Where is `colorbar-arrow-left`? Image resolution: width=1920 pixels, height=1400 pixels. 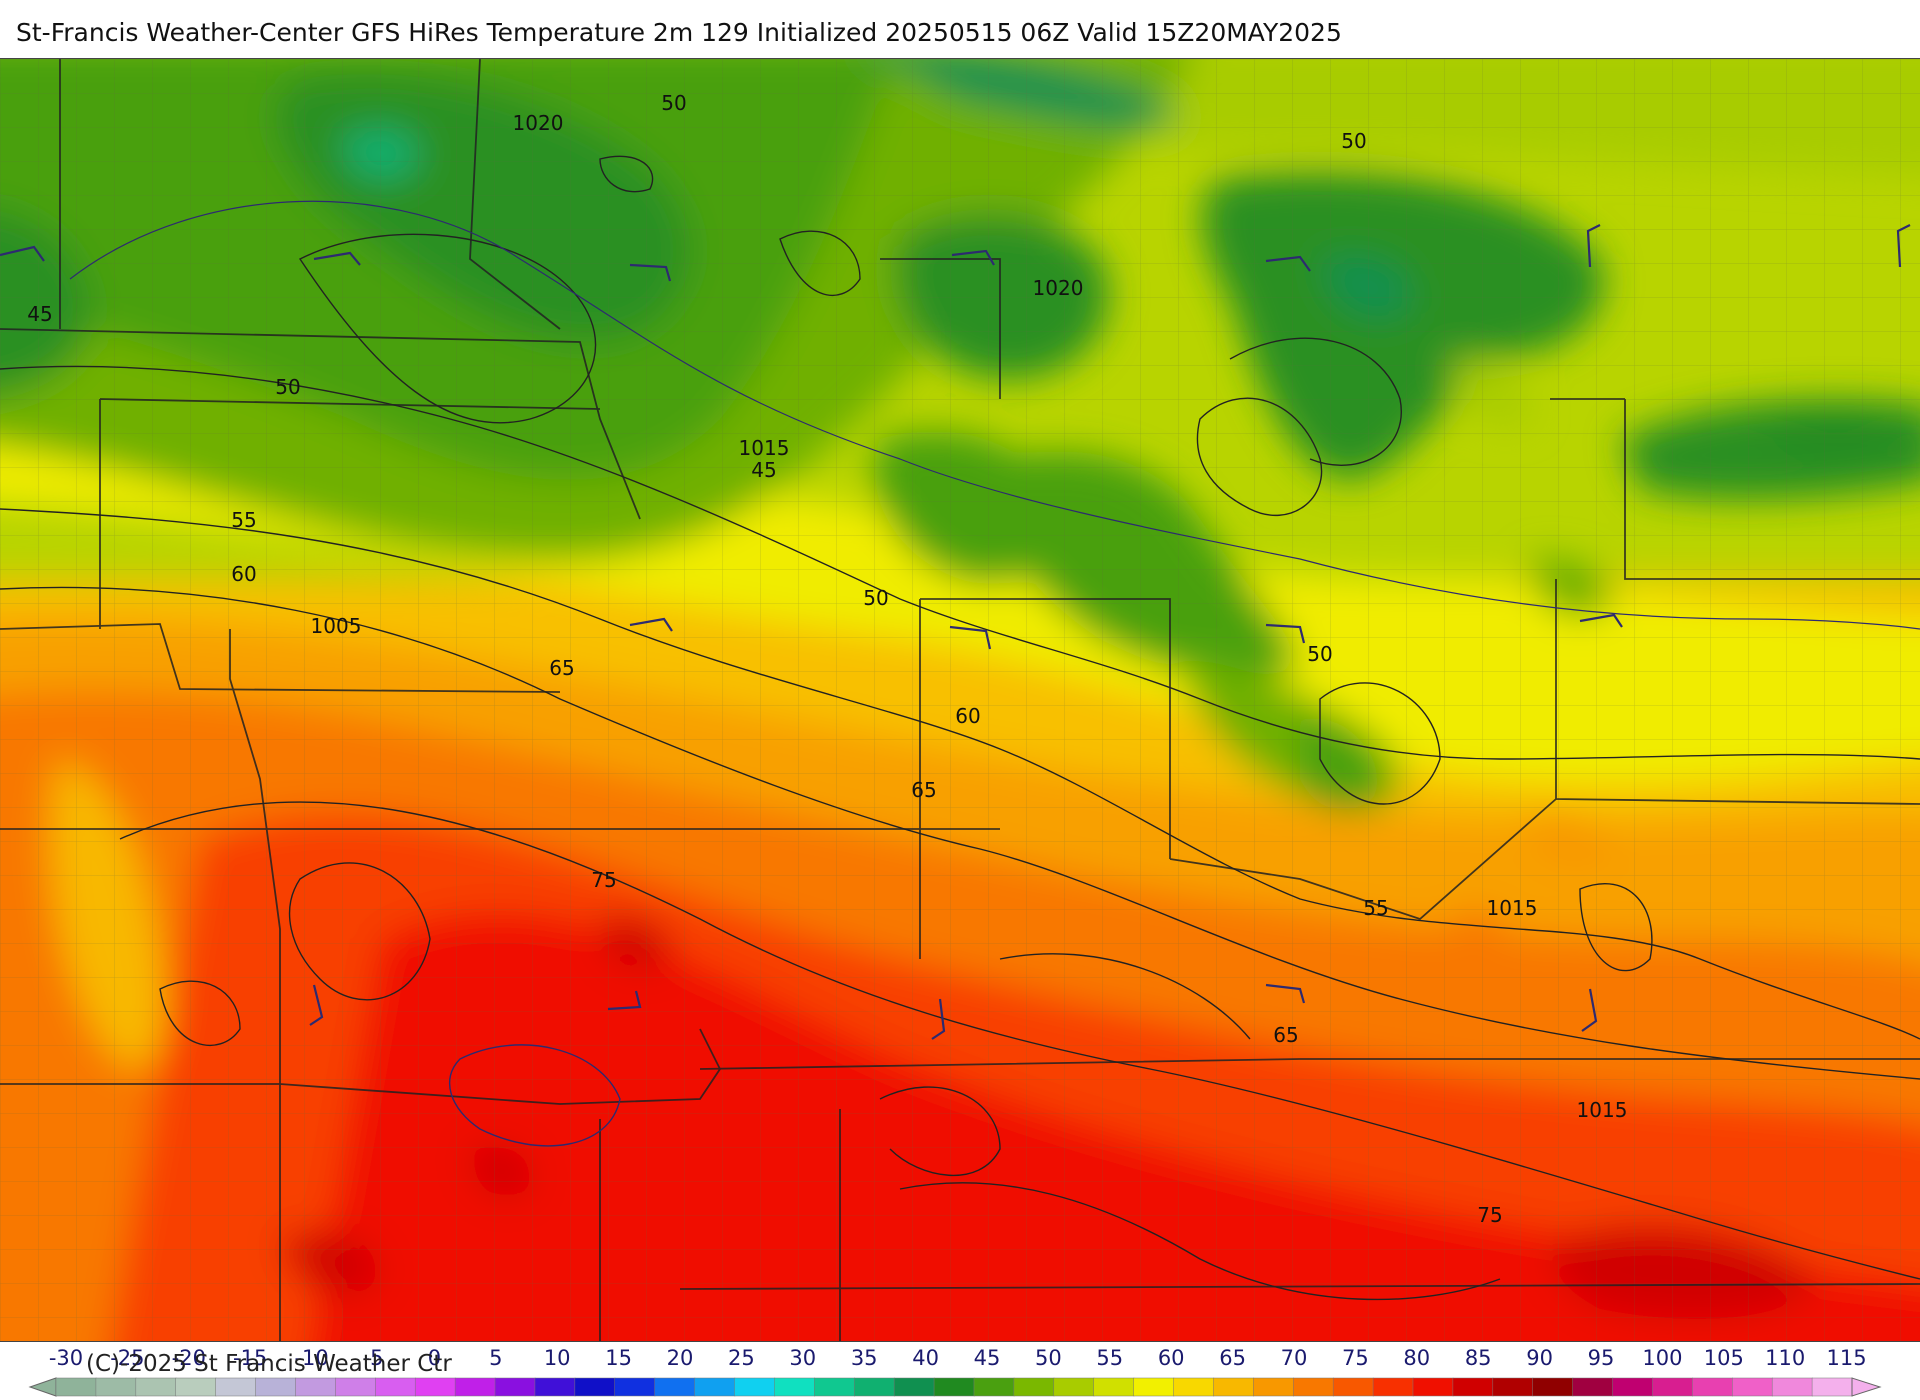 colorbar-arrow-left is located at coordinates (42, 1387).